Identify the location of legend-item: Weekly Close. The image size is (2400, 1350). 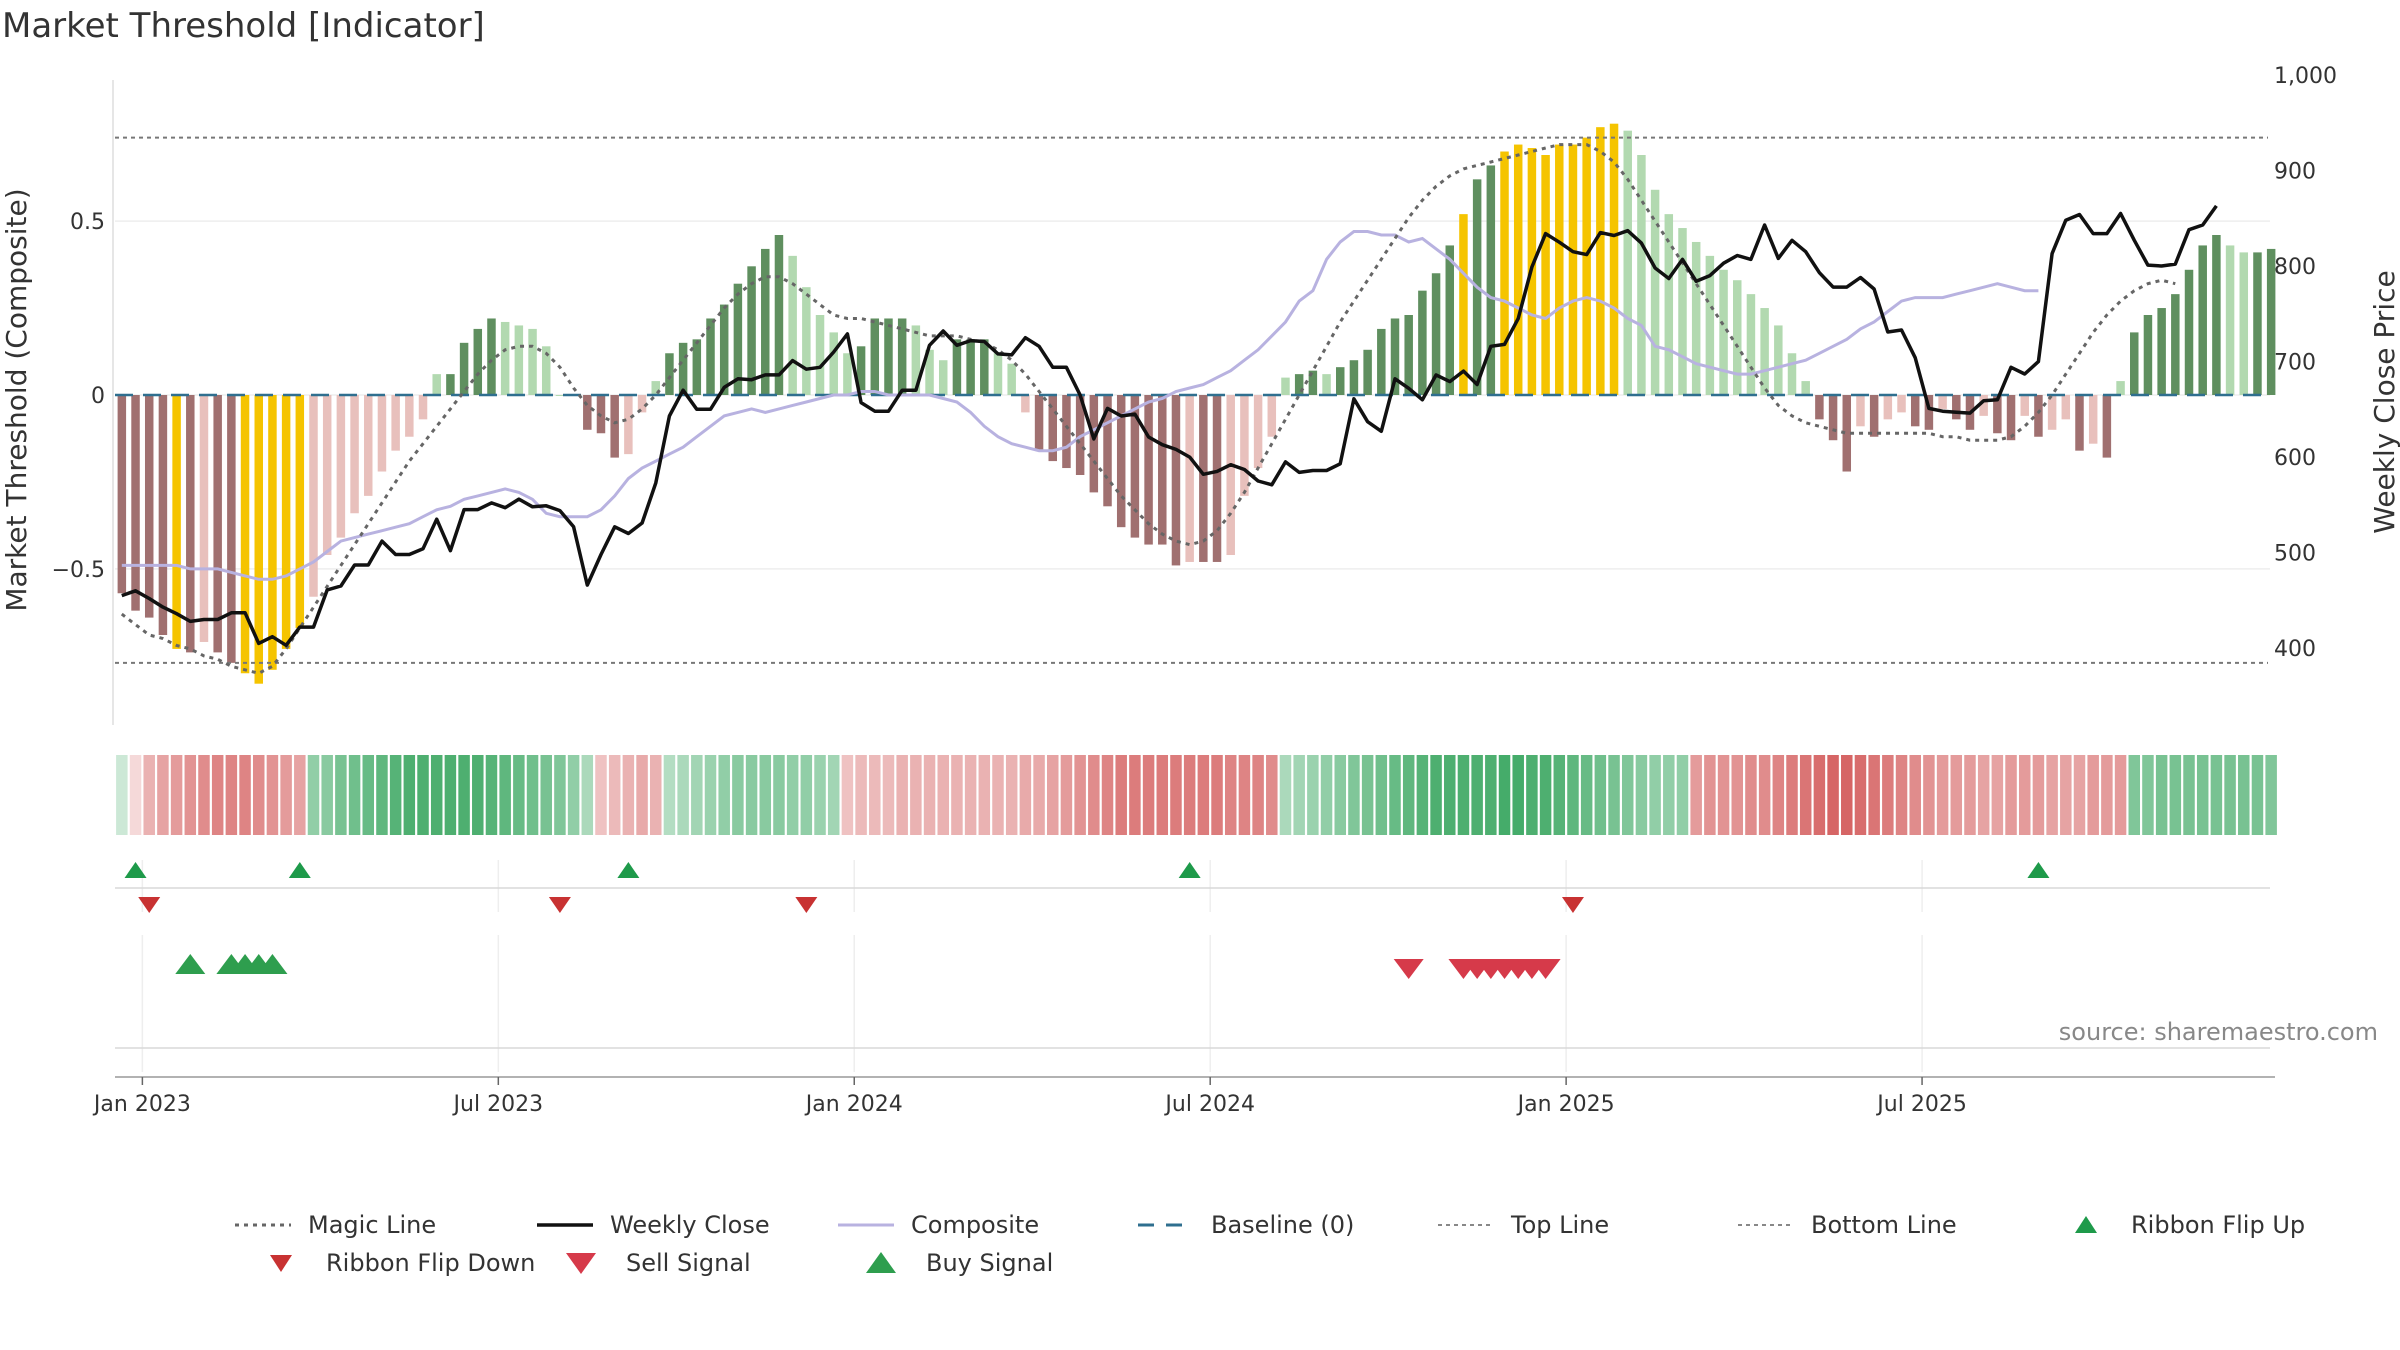
(653, 1225).